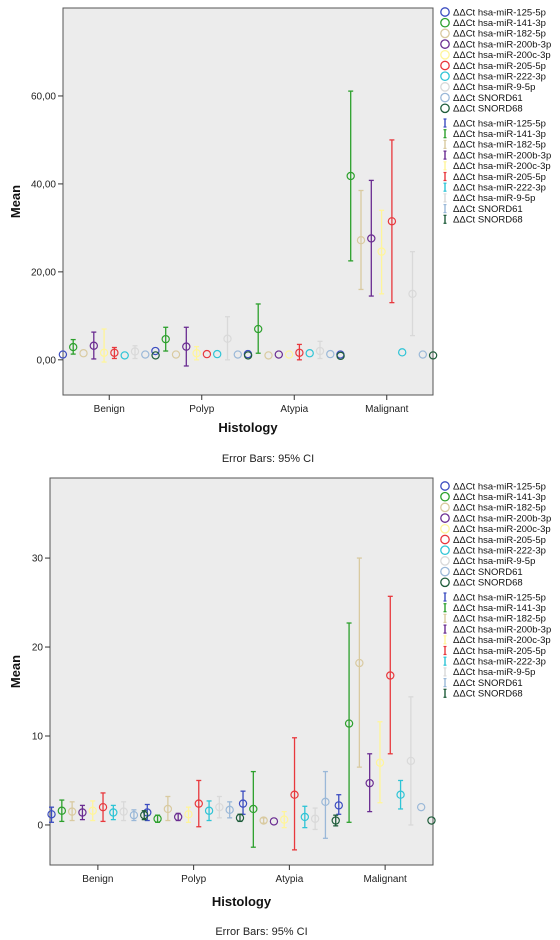 The height and width of the screenshot is (940, 560). What do you see at coordinates (385, 879) in the screenshot?
I see `x-tick-label: Malignant` at bounding box center [385, 879].